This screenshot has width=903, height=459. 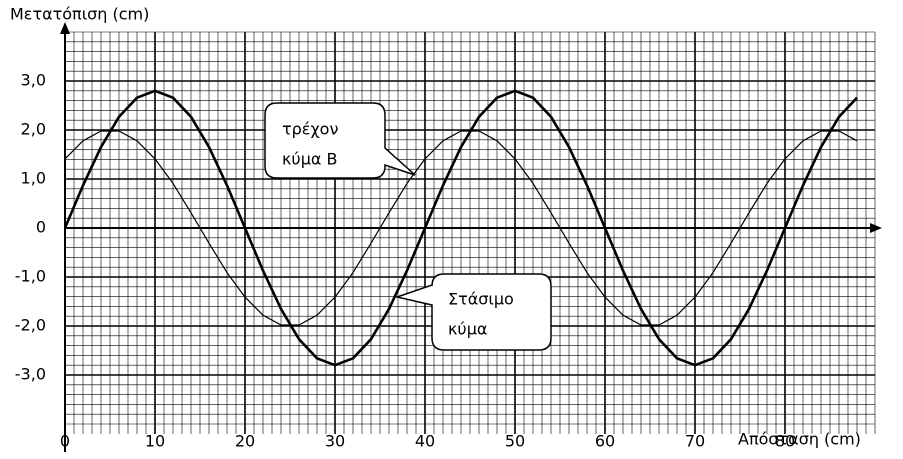 I want to click on y-tick-label: -1,0, so click(x=30, y=276).